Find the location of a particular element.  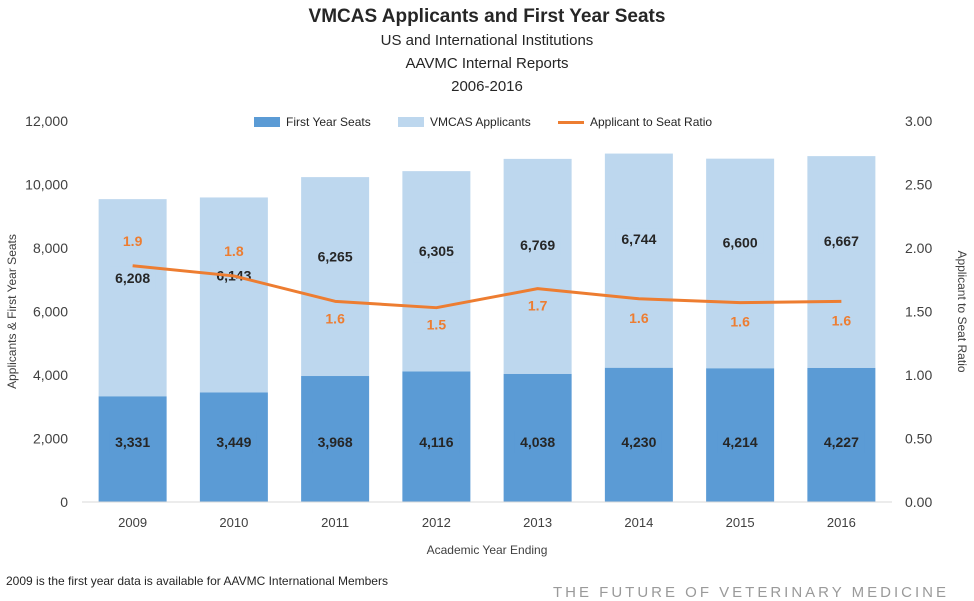

x-tick-label: 2010 is located at coordinates (233, 522).